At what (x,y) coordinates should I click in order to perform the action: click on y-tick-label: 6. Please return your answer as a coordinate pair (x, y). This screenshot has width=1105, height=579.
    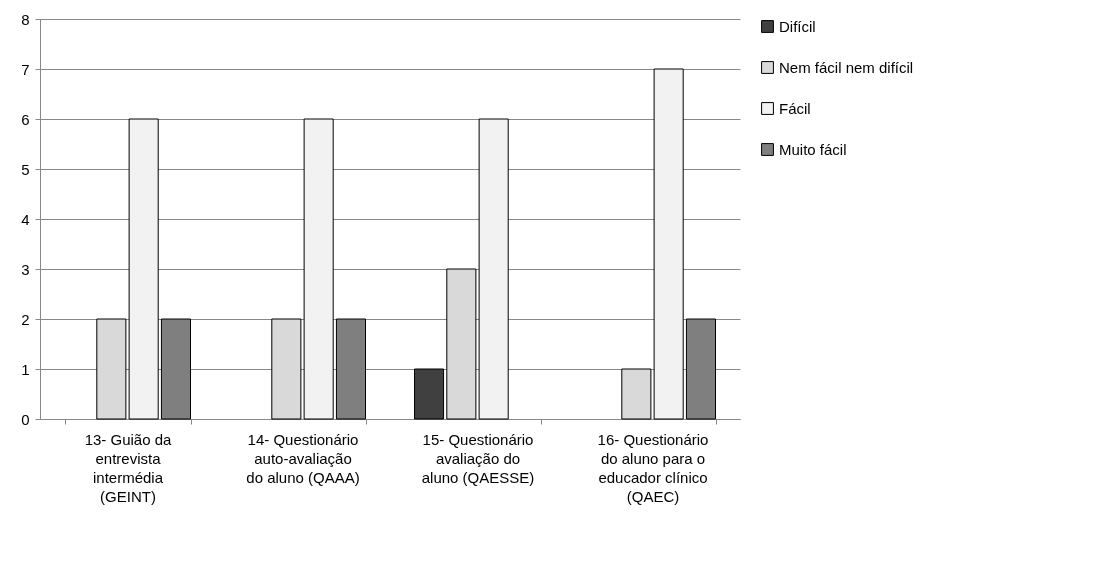
    Looking at the image, I should click on (25, 119).